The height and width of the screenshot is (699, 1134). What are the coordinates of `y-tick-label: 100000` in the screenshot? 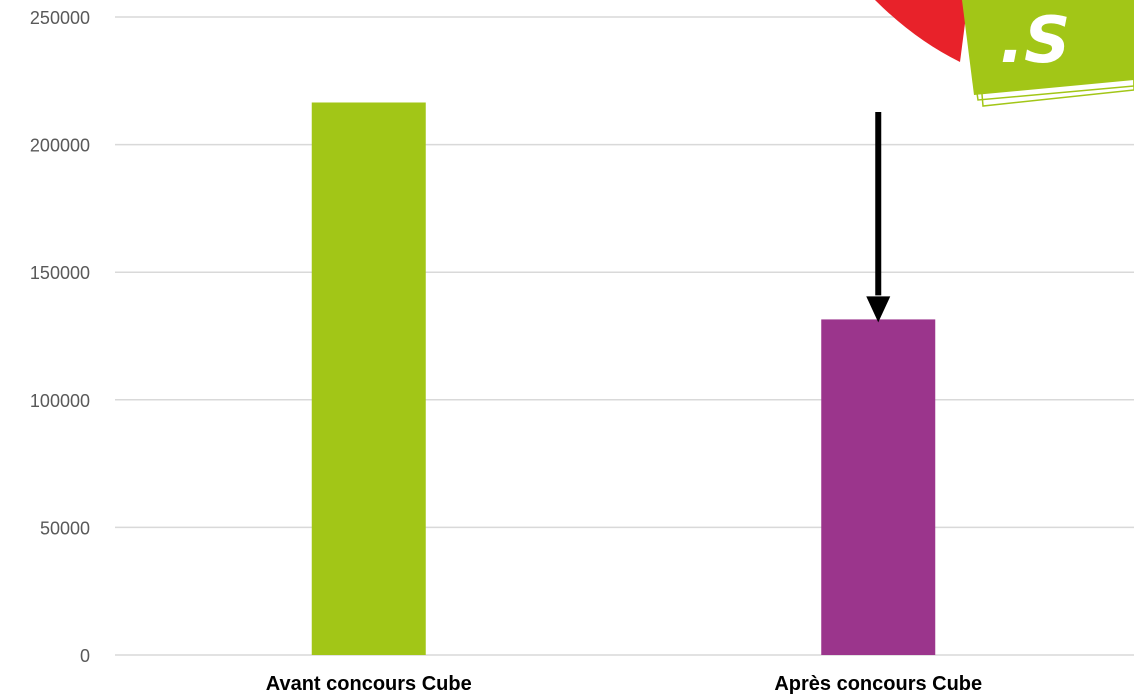 It's located at (60, 401).